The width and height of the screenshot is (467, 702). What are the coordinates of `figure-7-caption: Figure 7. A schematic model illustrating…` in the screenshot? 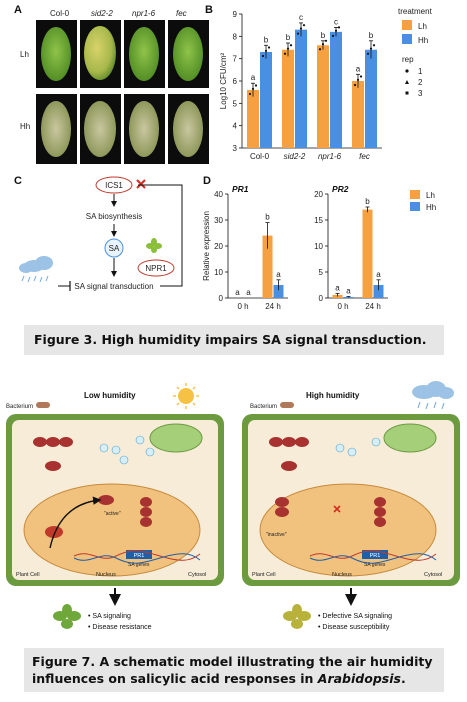 It's located at (234, 670).